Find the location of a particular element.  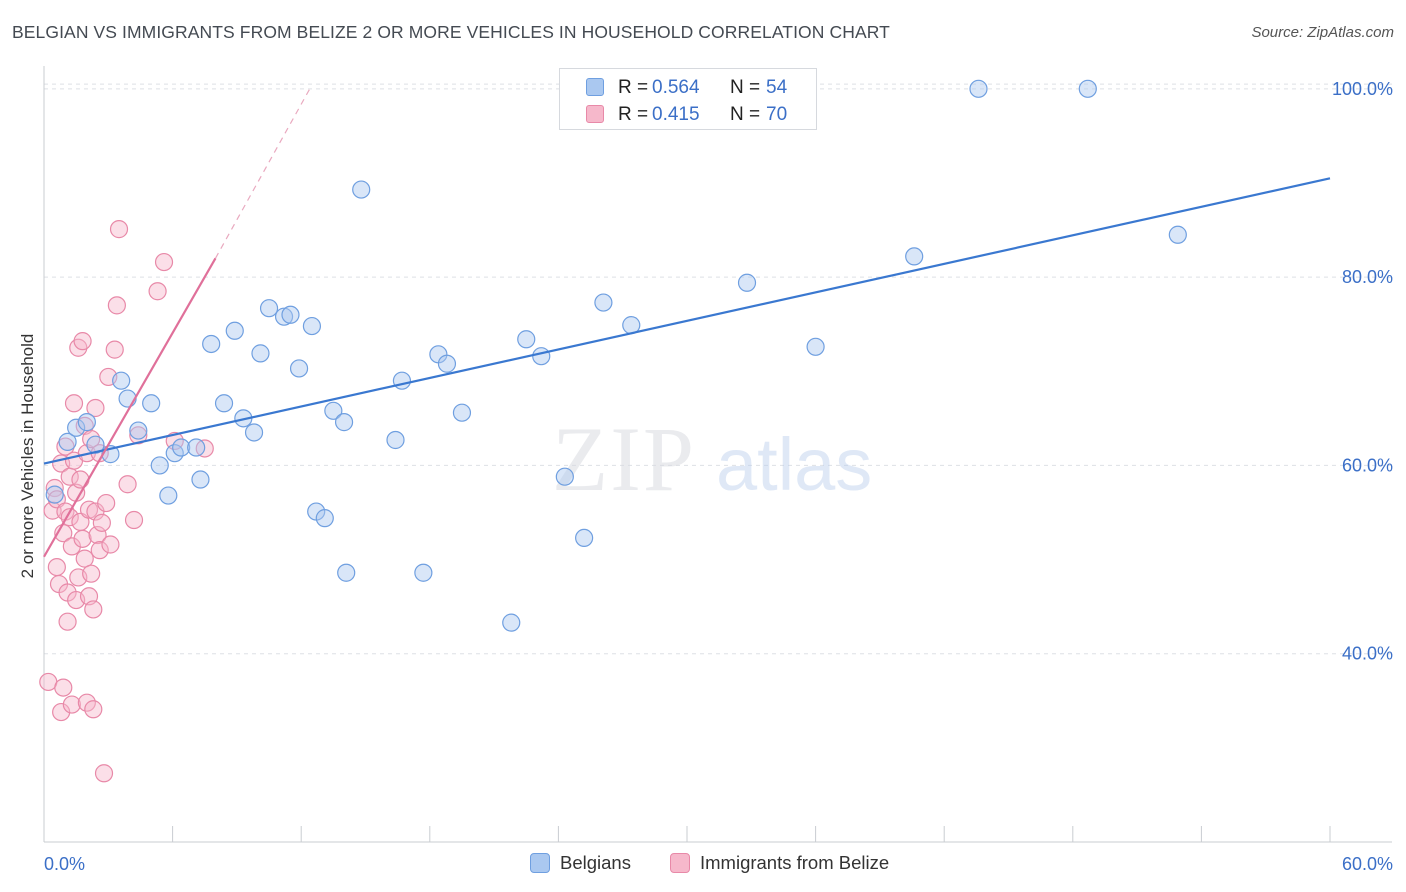

legend-label-belgians: Belgians is located at coordinates (595, 862).